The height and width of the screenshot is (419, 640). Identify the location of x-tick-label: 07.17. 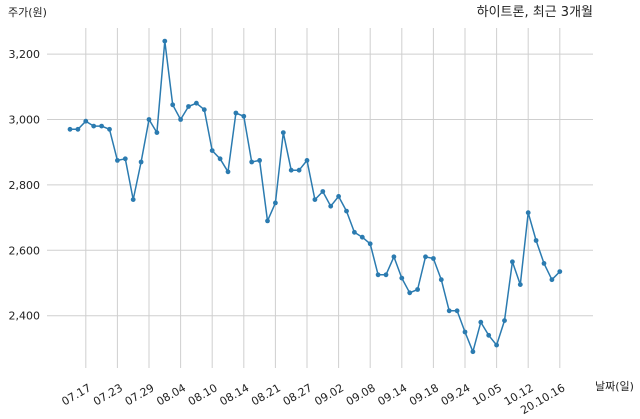
(77, 394).